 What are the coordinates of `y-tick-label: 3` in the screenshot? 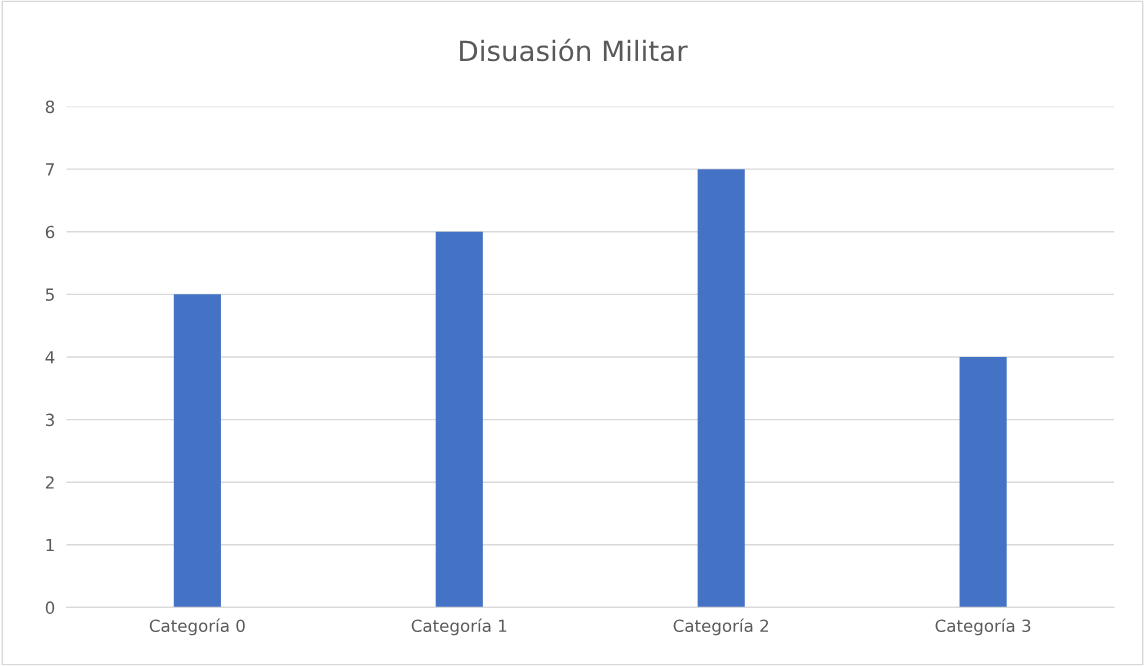 It's located at (49, 420).